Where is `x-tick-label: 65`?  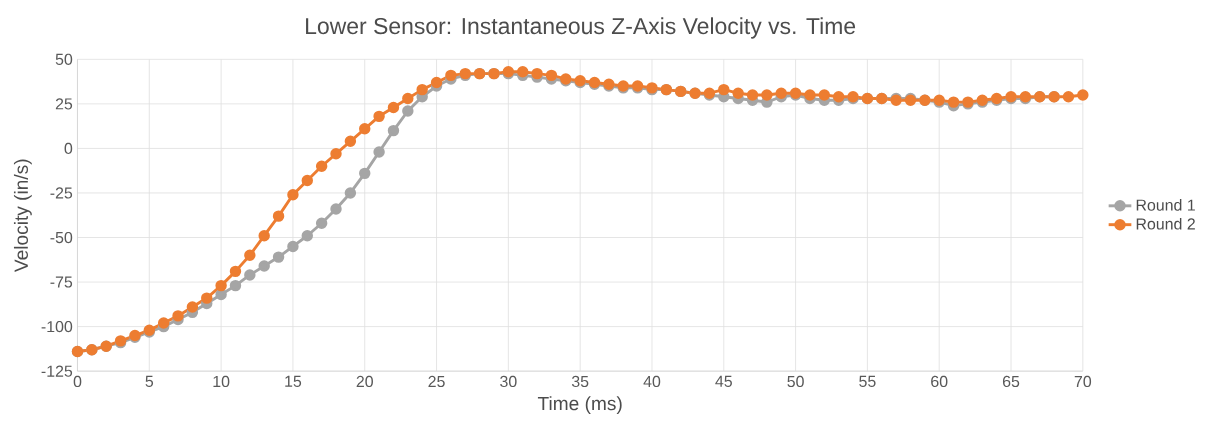
x-tick-label: 65 is located at coordinates (1011, 381).